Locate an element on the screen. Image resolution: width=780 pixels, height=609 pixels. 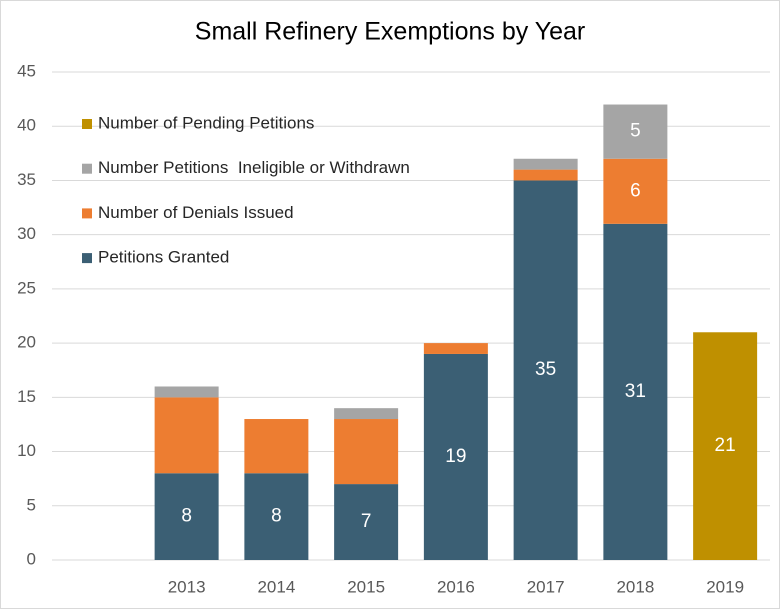
x-tick-label: 2016 is located at coordinates (456, 586).